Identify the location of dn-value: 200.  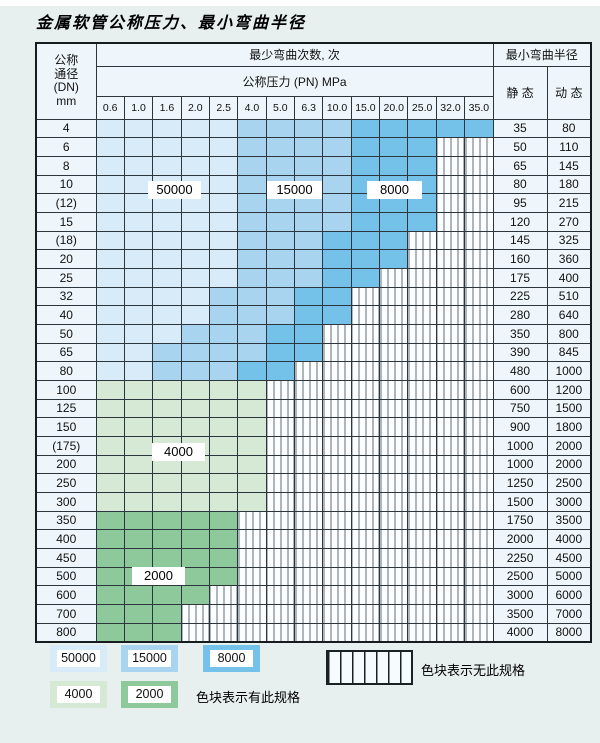
(66, 464).